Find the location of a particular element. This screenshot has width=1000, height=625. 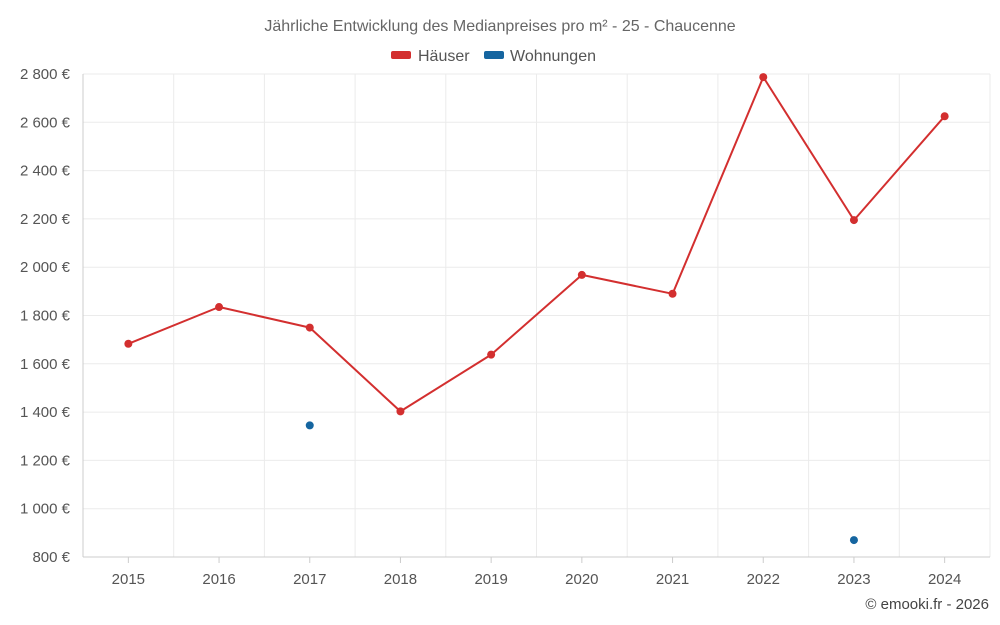

y-tick-label: 800 € is located at coordinates (51, 557).